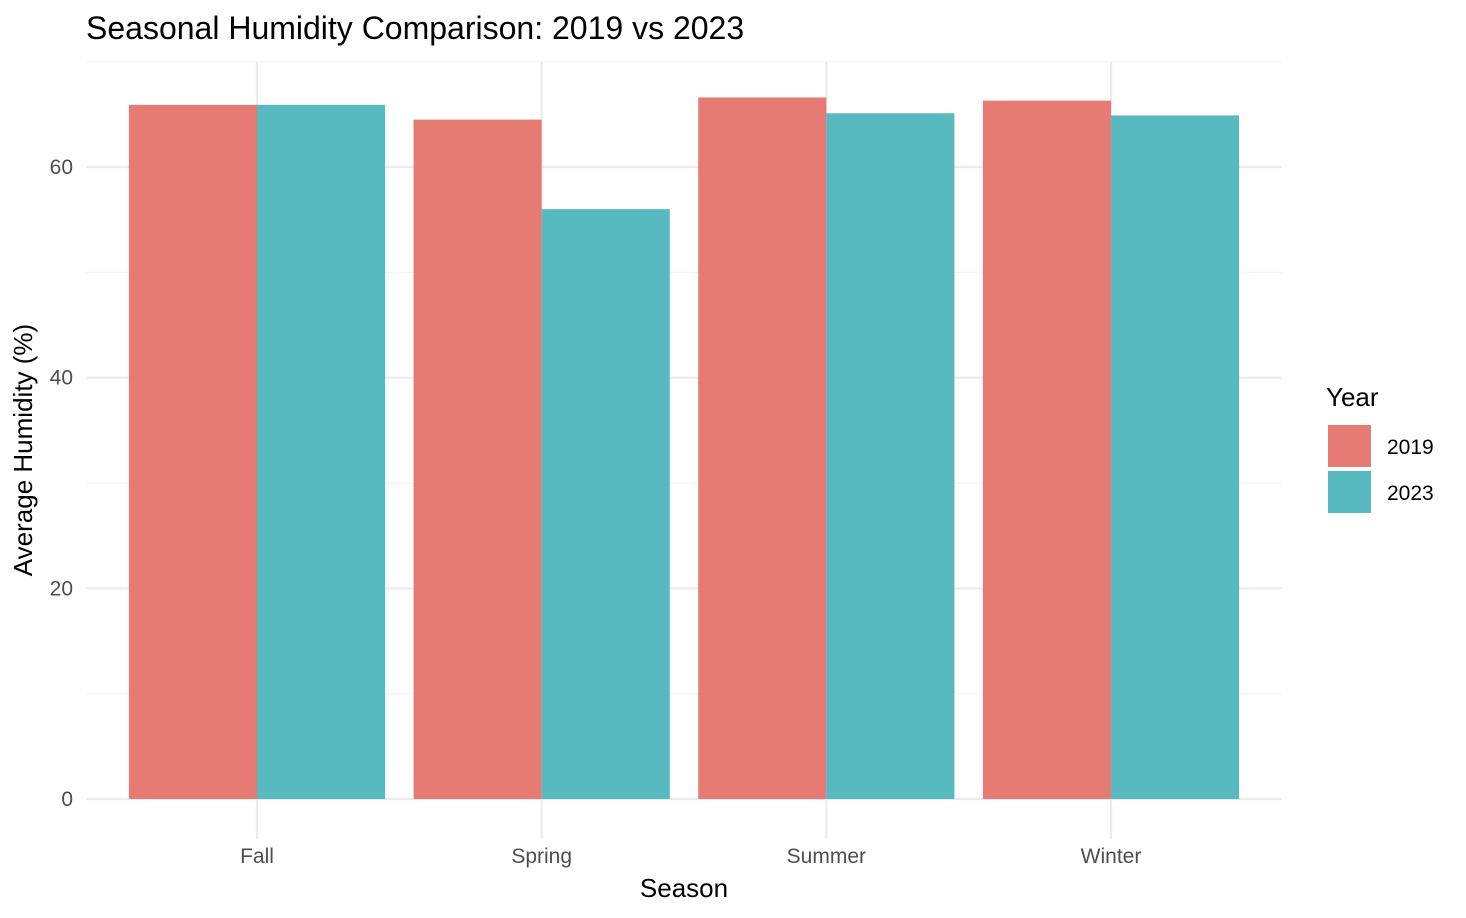 This screenshot has width=1466, height=918. Describe the element at coordinates (541, 856) in the screenshot. I see `x-tick-label: Spring` at that location.